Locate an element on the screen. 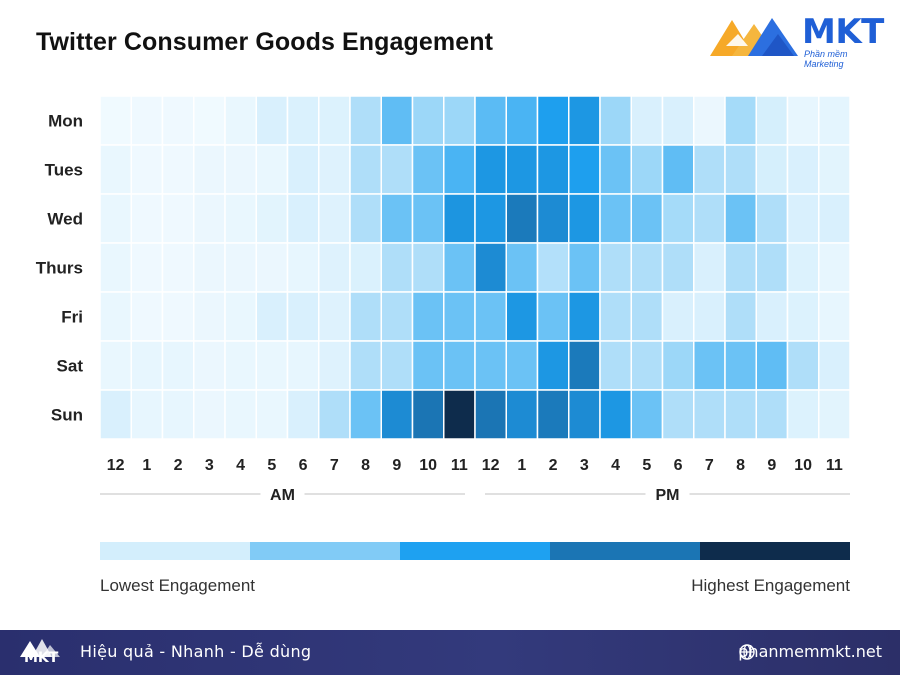  row-label-wed: Wed is located at coordinates (65, 219).